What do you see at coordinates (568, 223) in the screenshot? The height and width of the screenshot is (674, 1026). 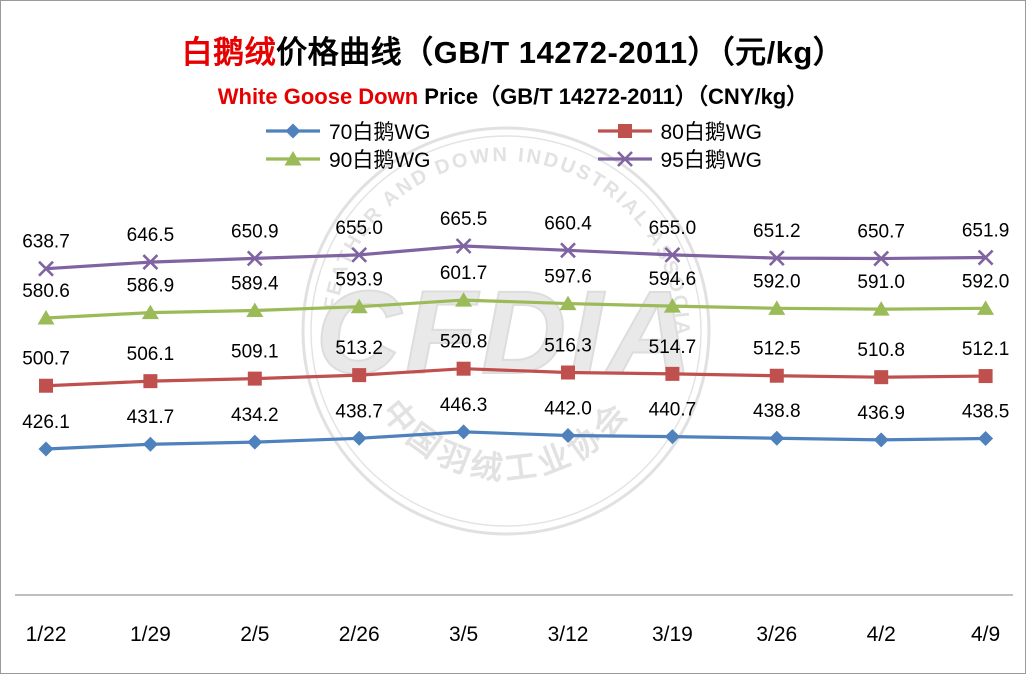 I see `data-label: 660.4` at bounding box center [568, 223].